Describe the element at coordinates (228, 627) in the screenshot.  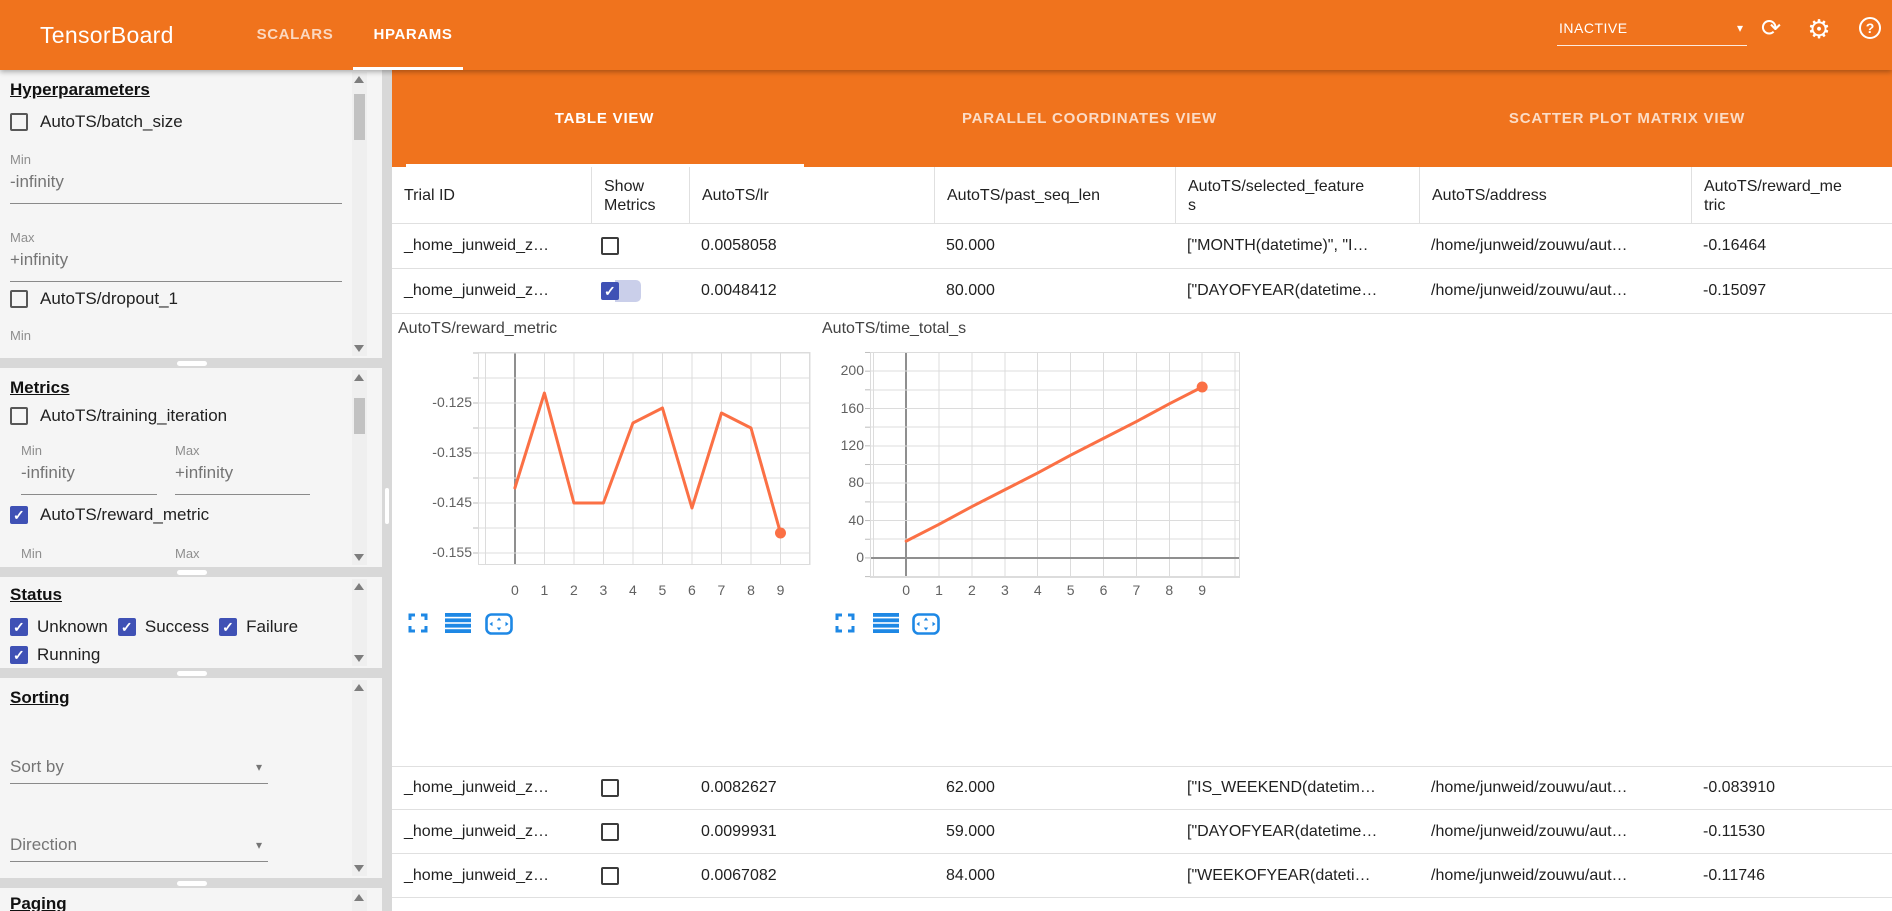
I see `checkbox-failure` at that location.